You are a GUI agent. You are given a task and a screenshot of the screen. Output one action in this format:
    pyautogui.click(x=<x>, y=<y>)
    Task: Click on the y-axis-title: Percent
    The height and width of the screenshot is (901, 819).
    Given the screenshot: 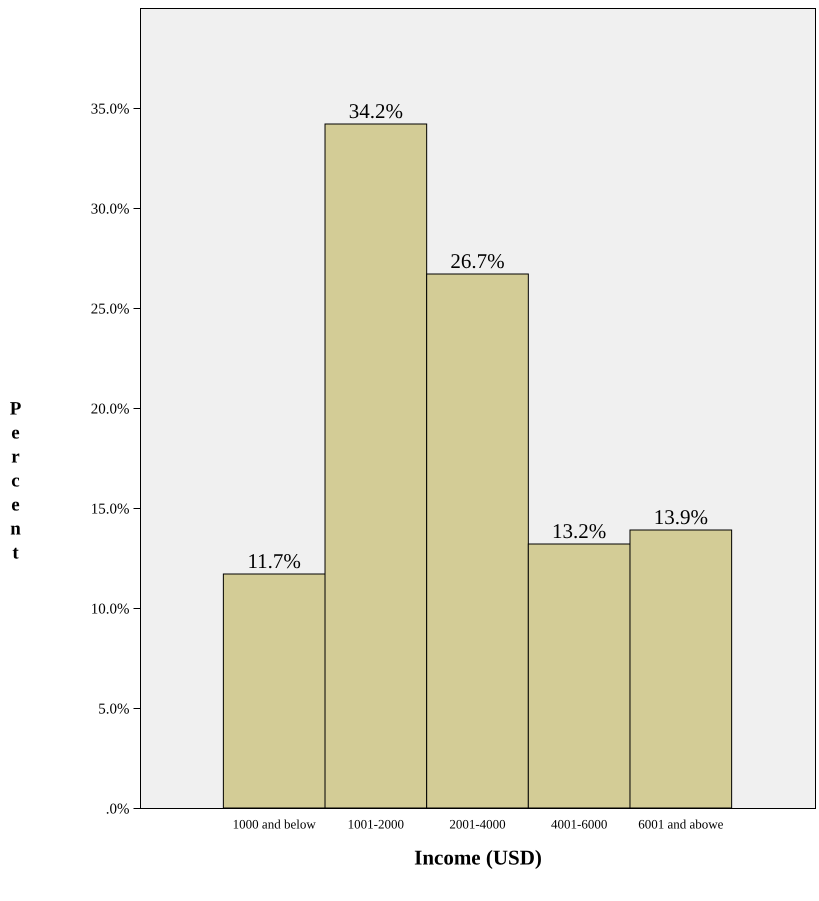 What is the action you would take?
    pyautogui.click(x=16, y=481)
    